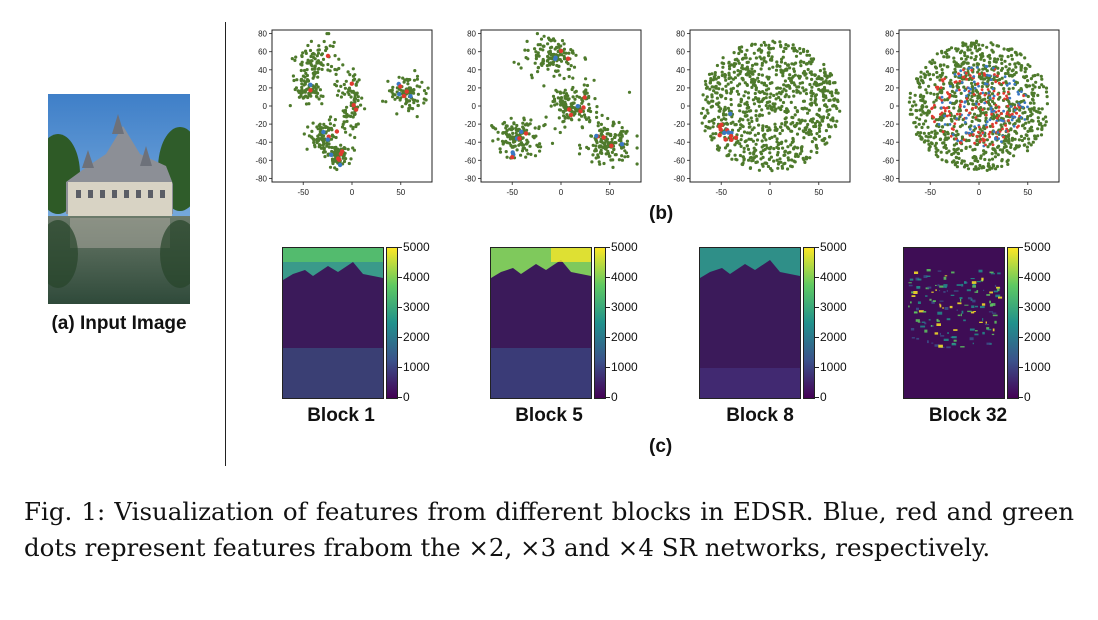 This screenshot has width=1098, height=620. What do you see at coordinates (600, 323) in the screenshot?
I see `colorbar` at bounding box center [600, 323].